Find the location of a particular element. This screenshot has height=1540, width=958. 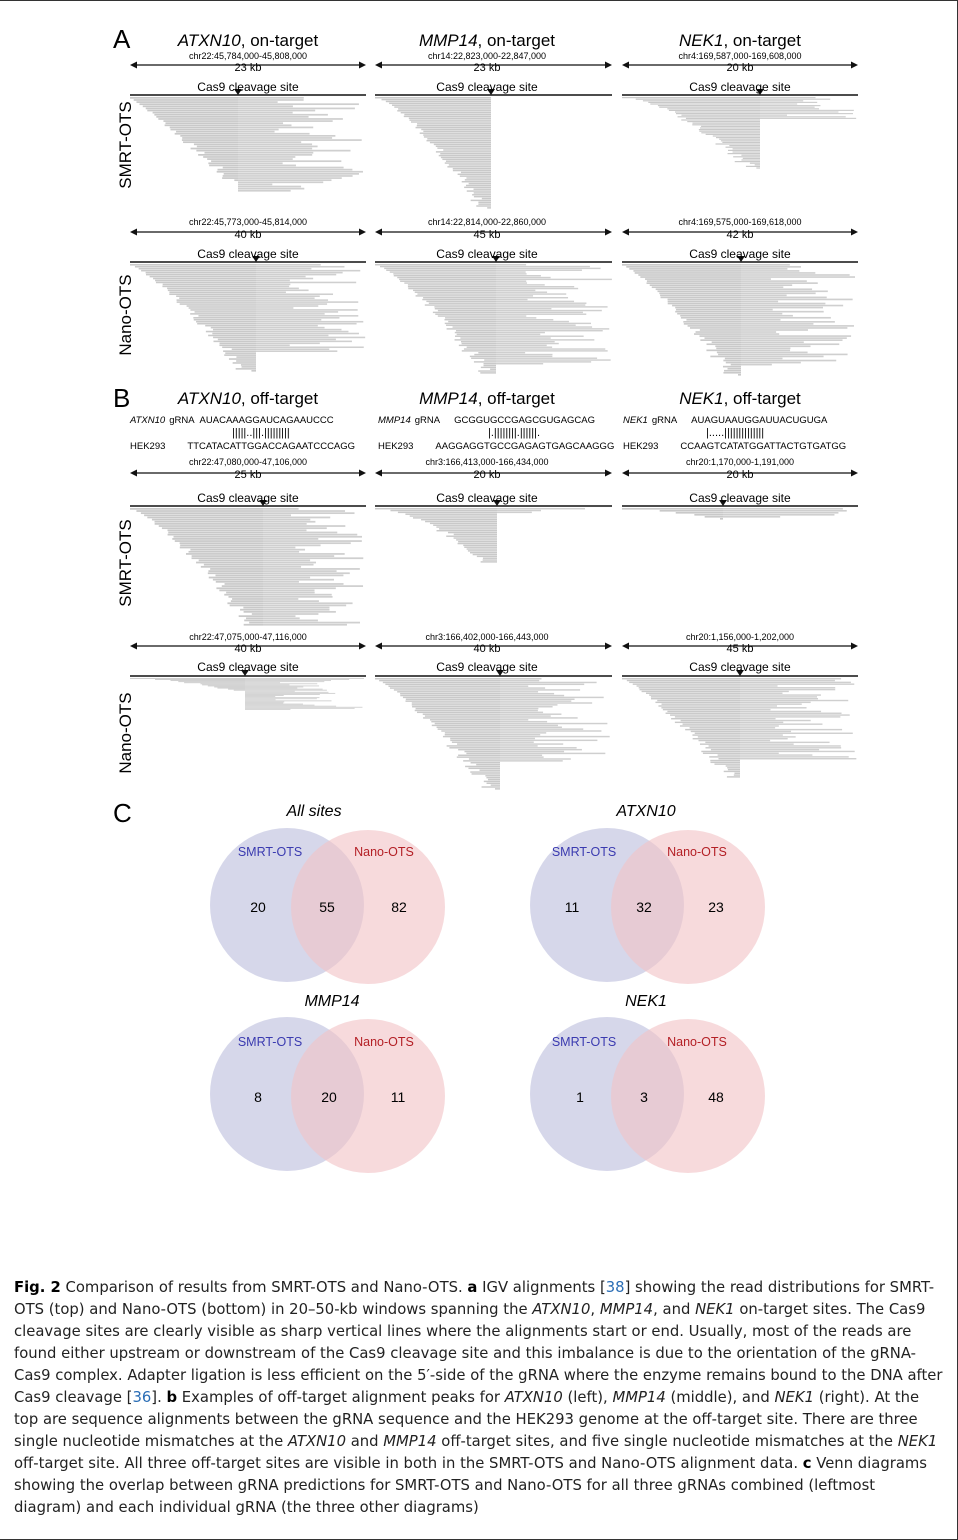

caption-reference-link: 38 is located at coordinates (615, 1287).